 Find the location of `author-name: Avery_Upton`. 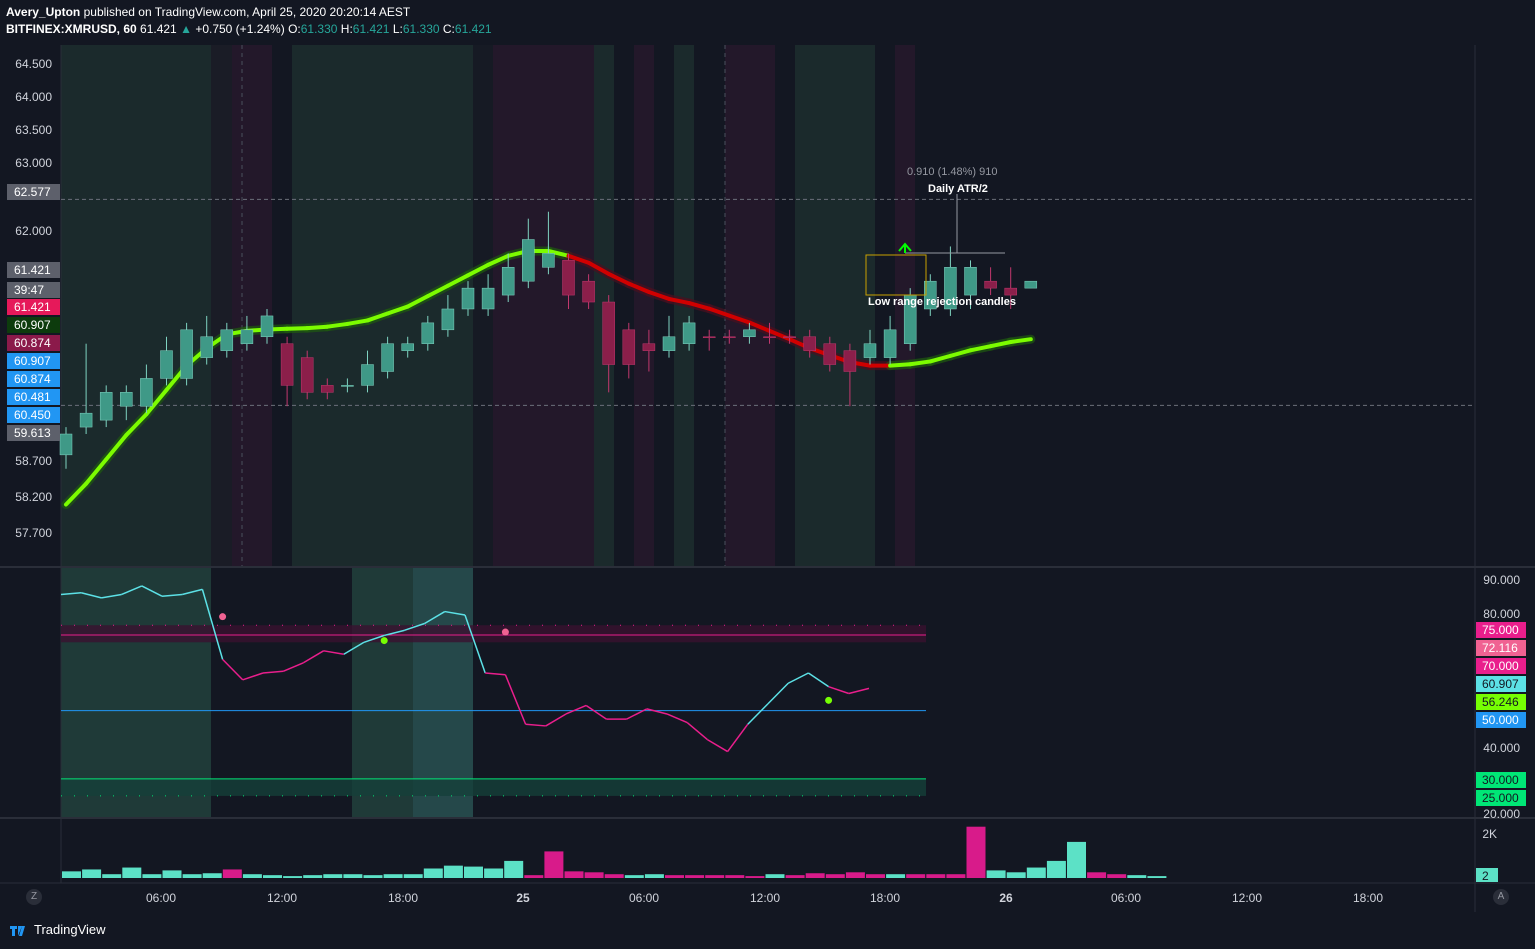

author-name: Avery_Upton is located at coordinates (43, 12).